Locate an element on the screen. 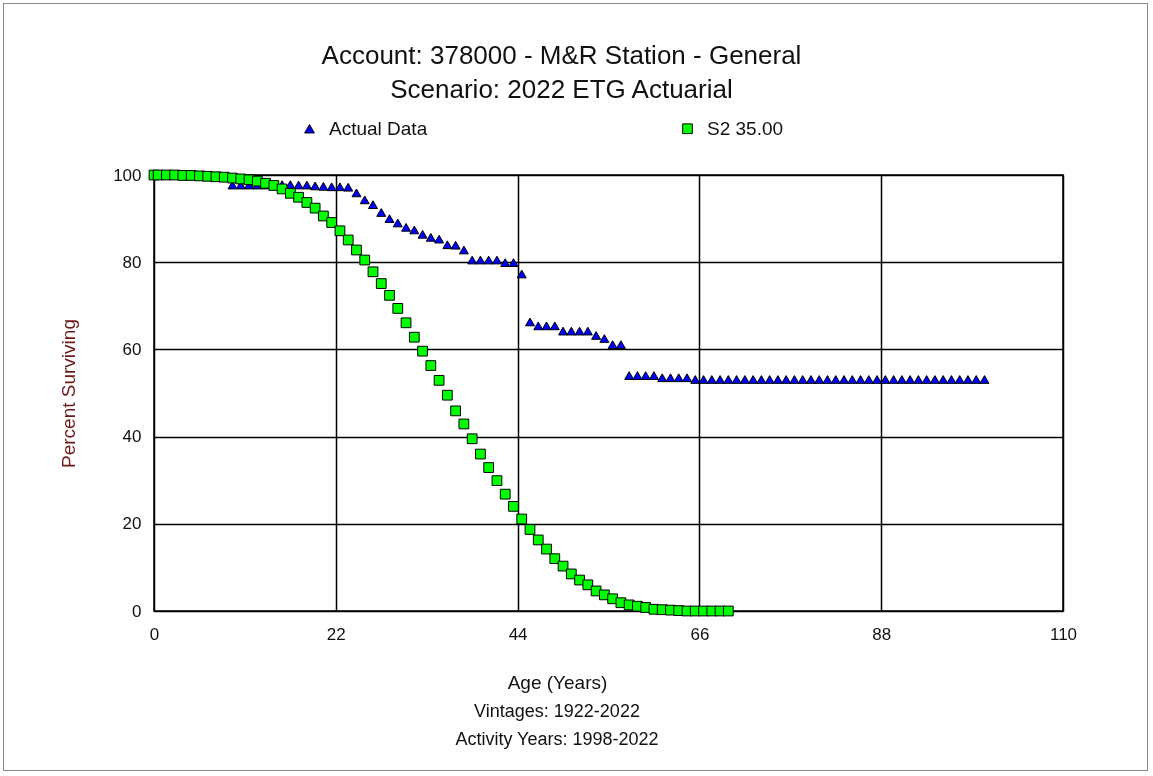 The height and width of the screenshot is (776, 1153). x-tick-label: 66 is located at coordinates (700, 634).